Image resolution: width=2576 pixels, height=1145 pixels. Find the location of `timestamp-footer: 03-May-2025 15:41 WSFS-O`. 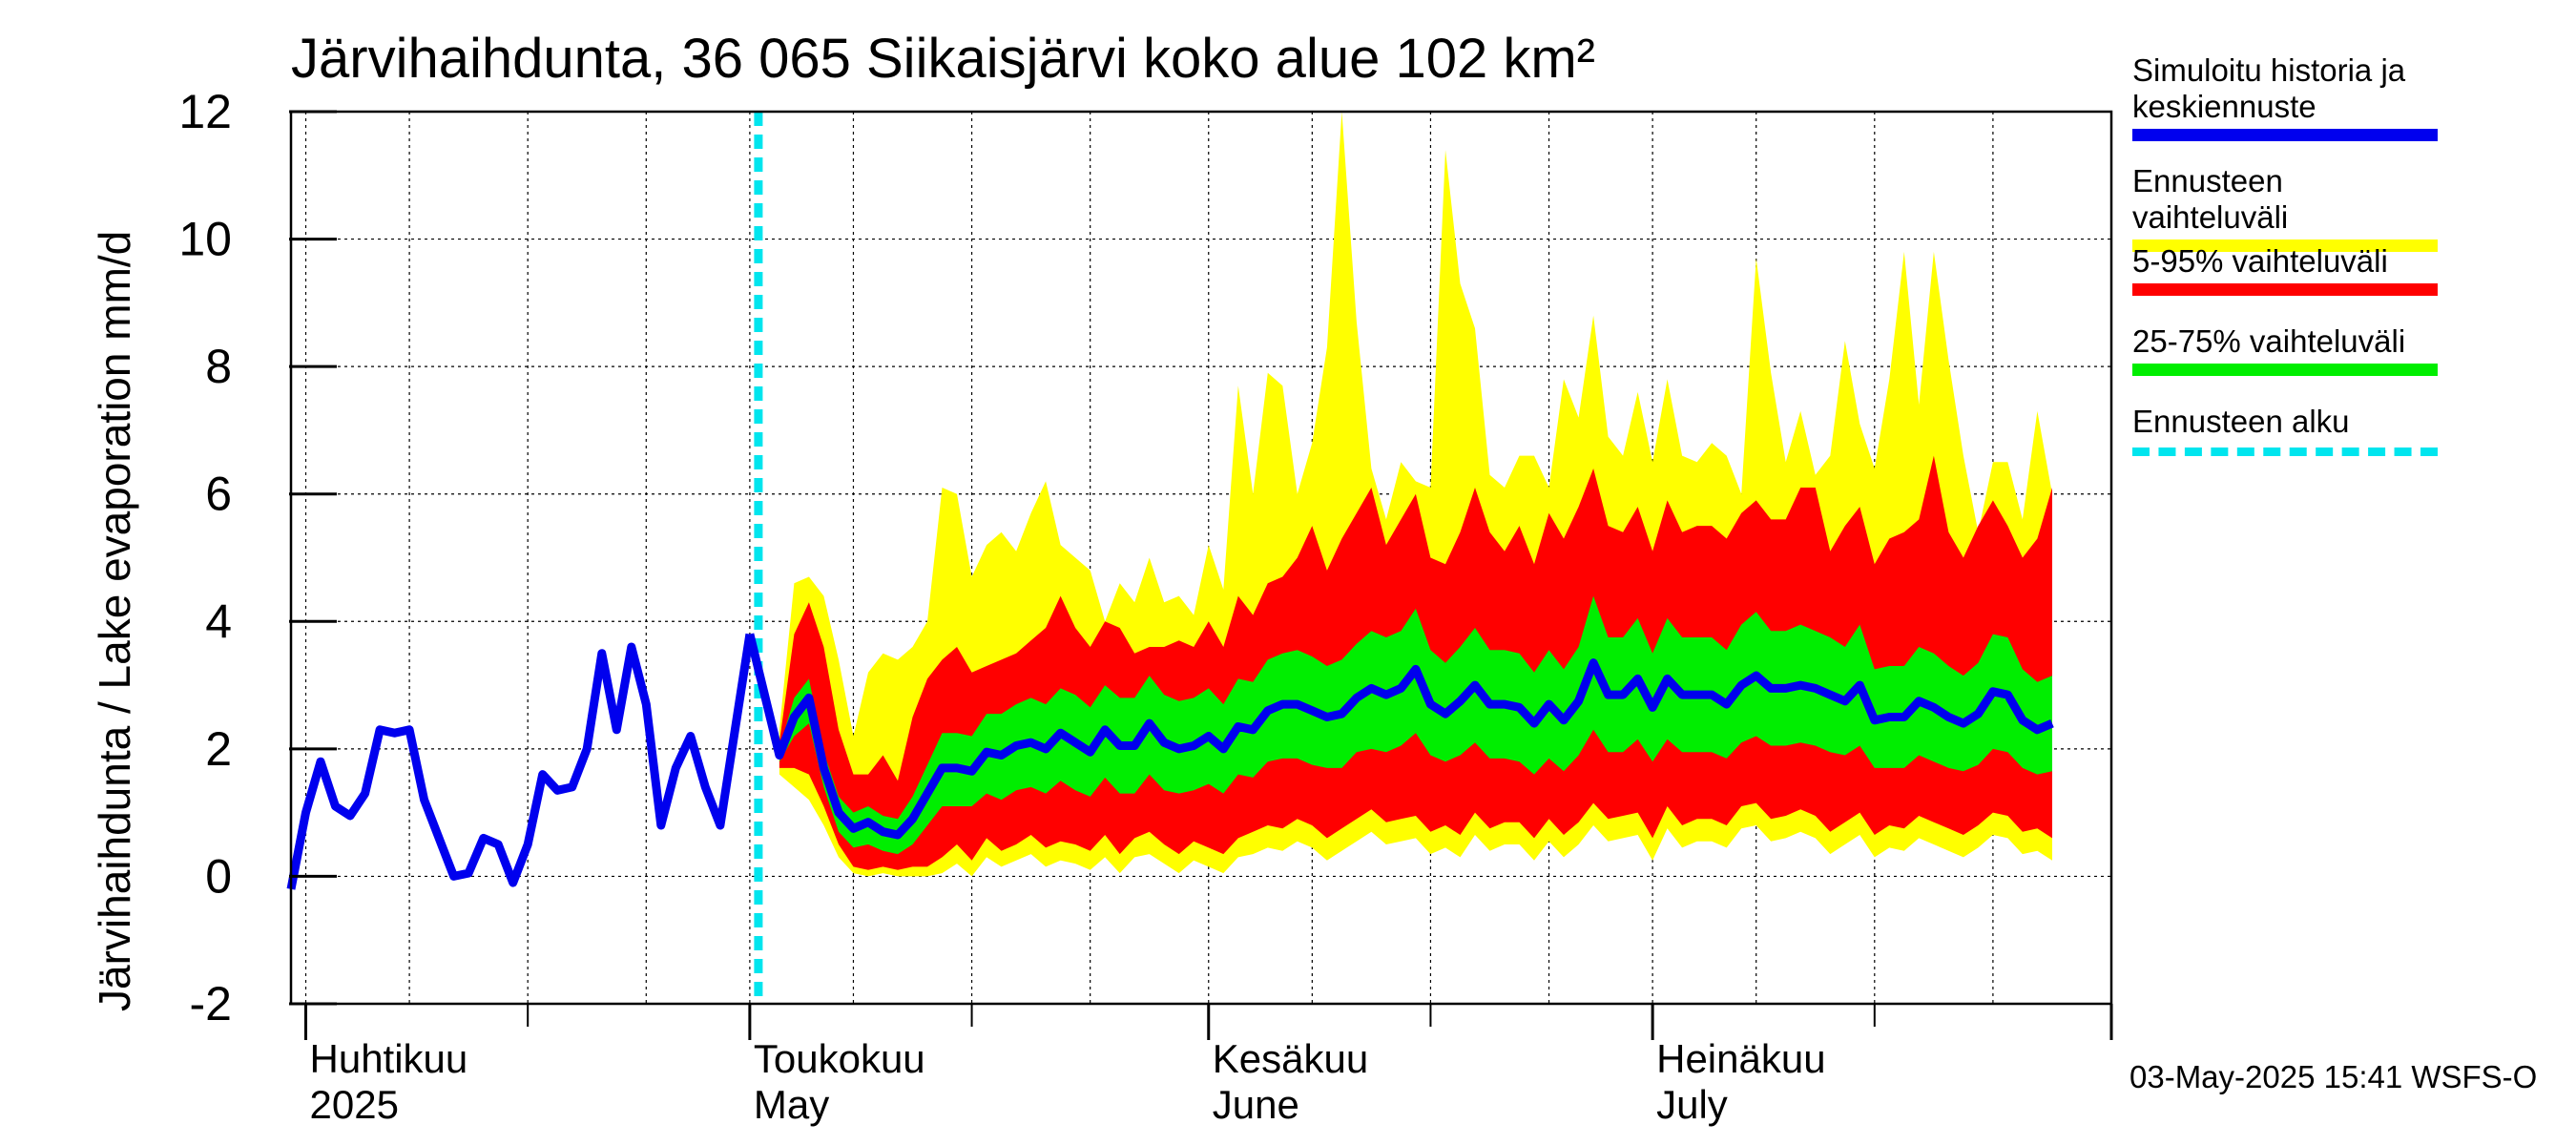

timestamp-footer: 03-May-2025 15:41 WSFS-O is located at coordinates (2333, 1077).